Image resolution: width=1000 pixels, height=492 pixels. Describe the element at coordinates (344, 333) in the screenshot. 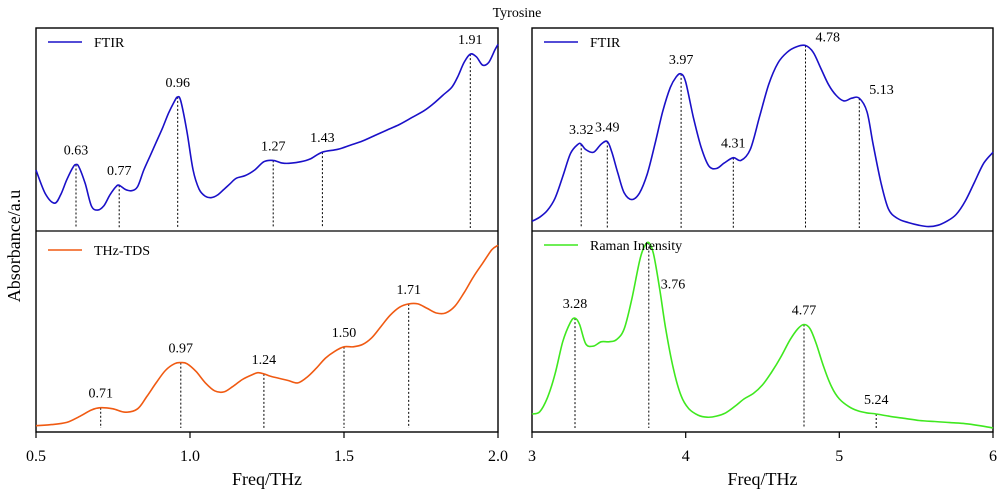

I see `peak-label-thz-left-3: 1.50` at that location.